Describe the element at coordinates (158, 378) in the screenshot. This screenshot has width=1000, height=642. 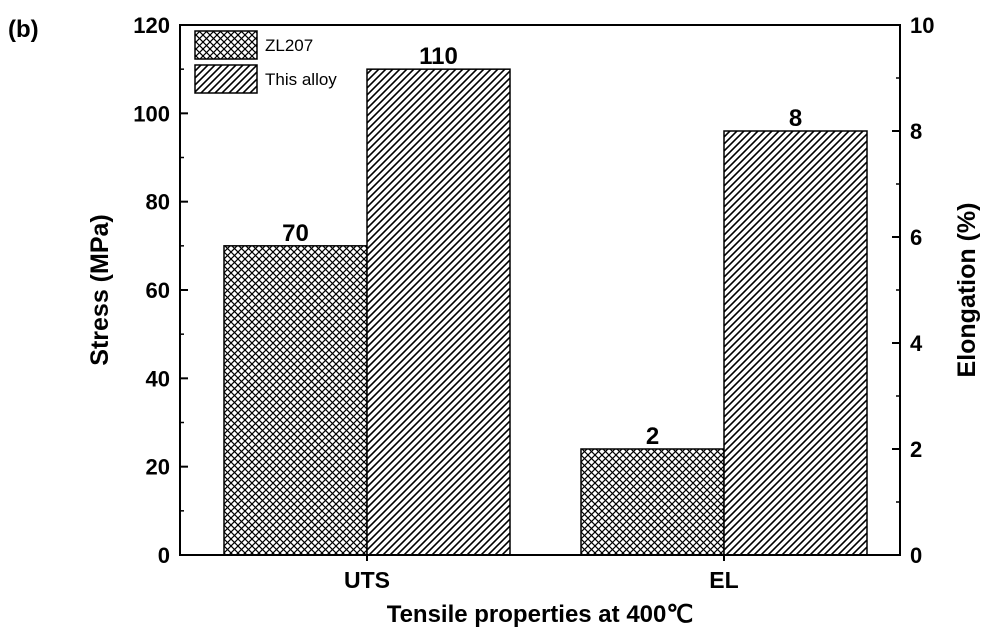
I see `y-tick-label: 40` at that location.